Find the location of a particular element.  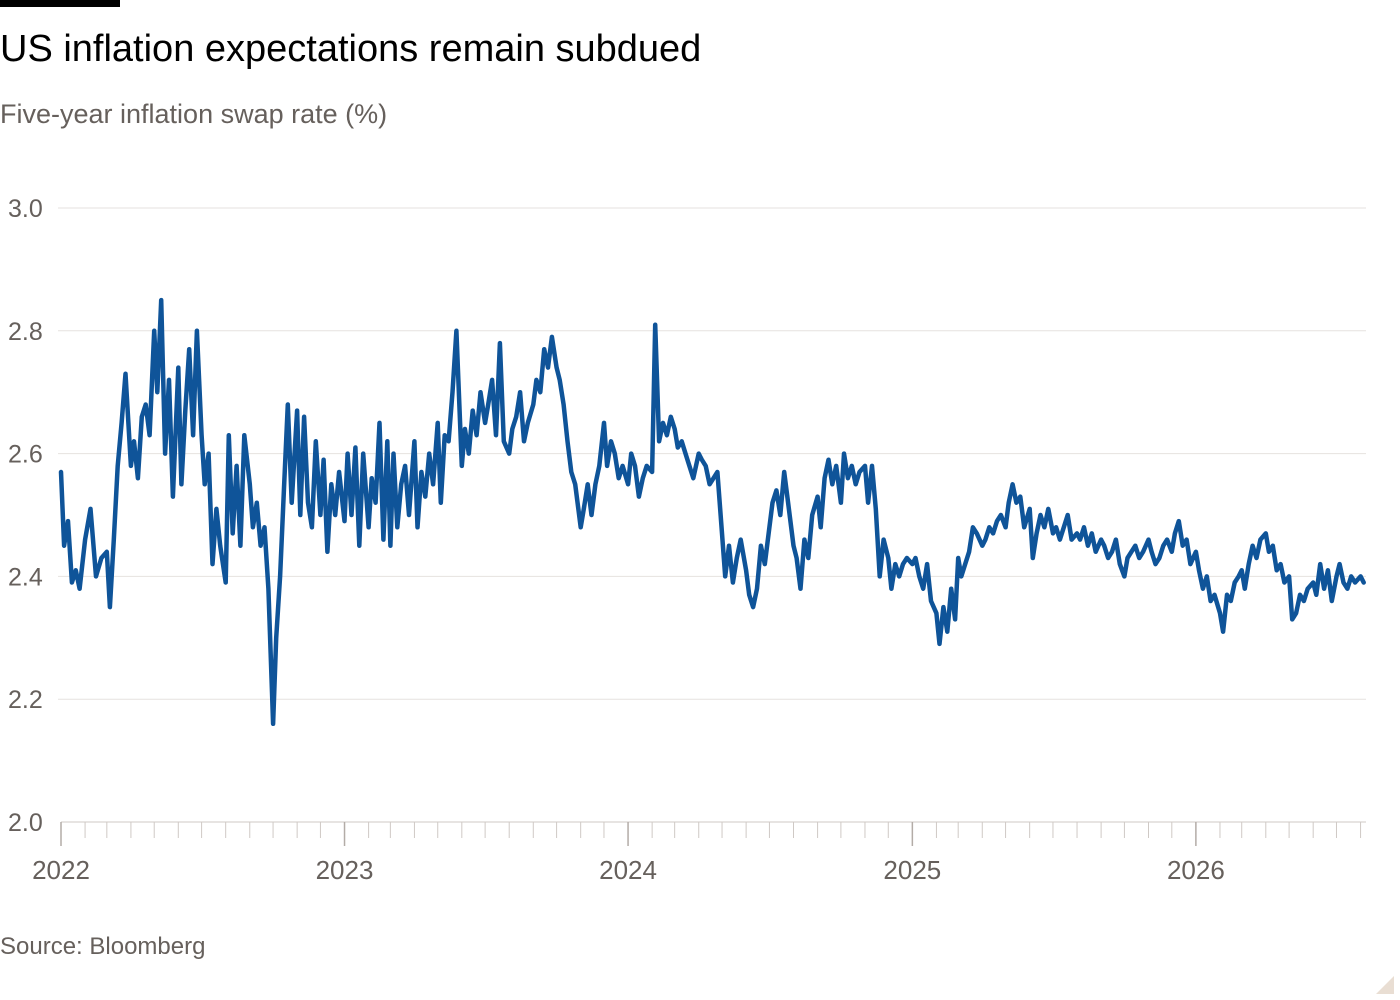

chart-title: US inflation expectations remain subdued is located at coordinates (351, 49).